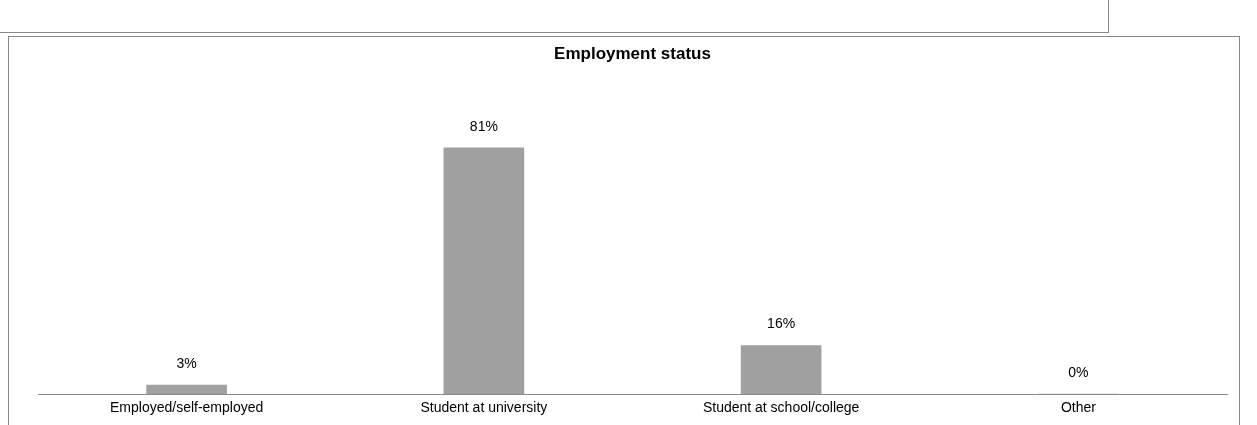 The height and width of the screenshot is (425, 1257). What do you see at coordinates (1078, 407) in the screenshot?
I see `x-tick-label: Other` at bounding box center [1078, 407].